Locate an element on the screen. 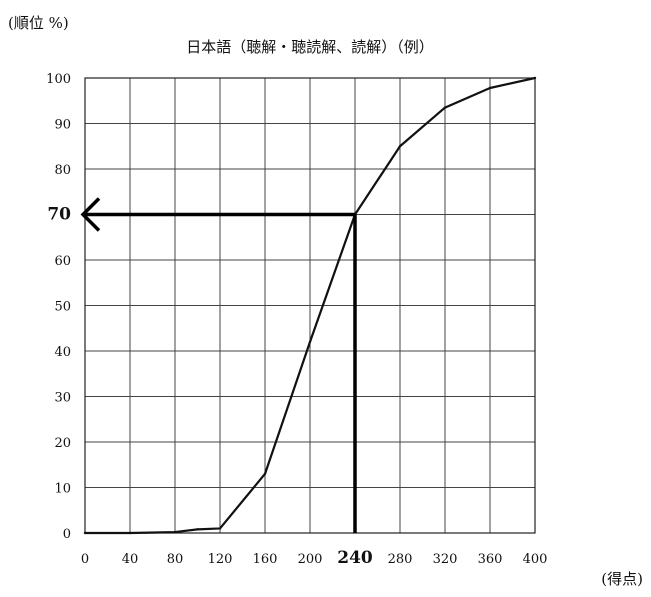 This screenshot has height=597, width=651. y-tick-label-4: 40 is located at coordinates (62, 352).